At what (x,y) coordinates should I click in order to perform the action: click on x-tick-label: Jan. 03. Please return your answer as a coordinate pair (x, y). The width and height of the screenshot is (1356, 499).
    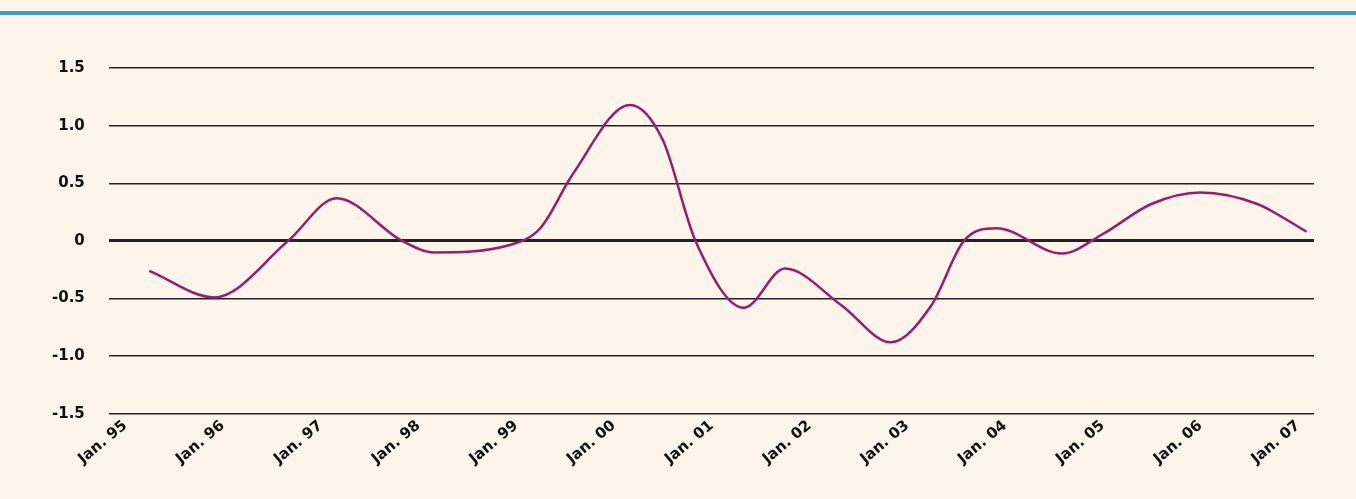
    Looking at the image, I should click on (884, 441).